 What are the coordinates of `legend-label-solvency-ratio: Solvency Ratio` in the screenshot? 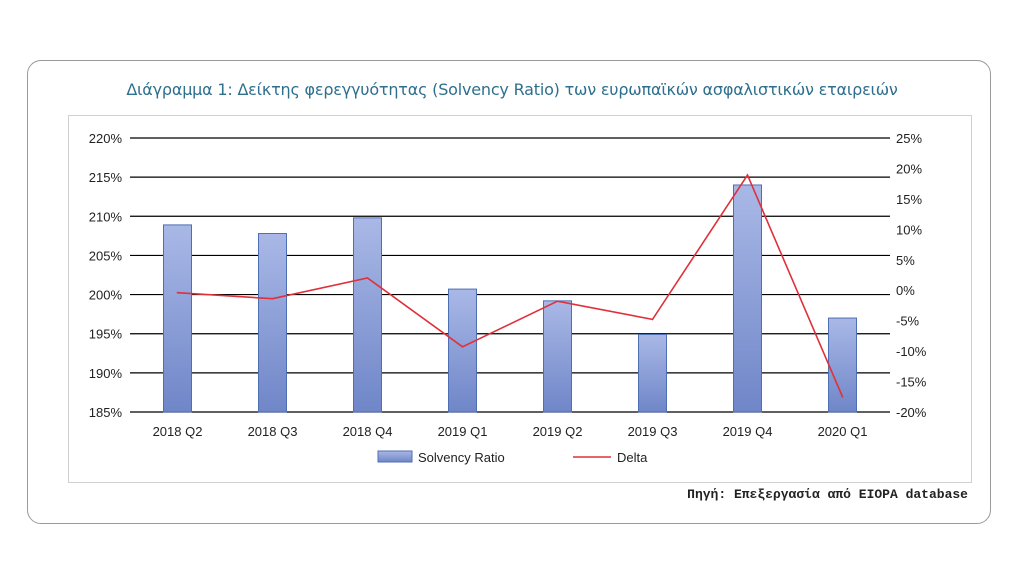 It's located at (461, 457).